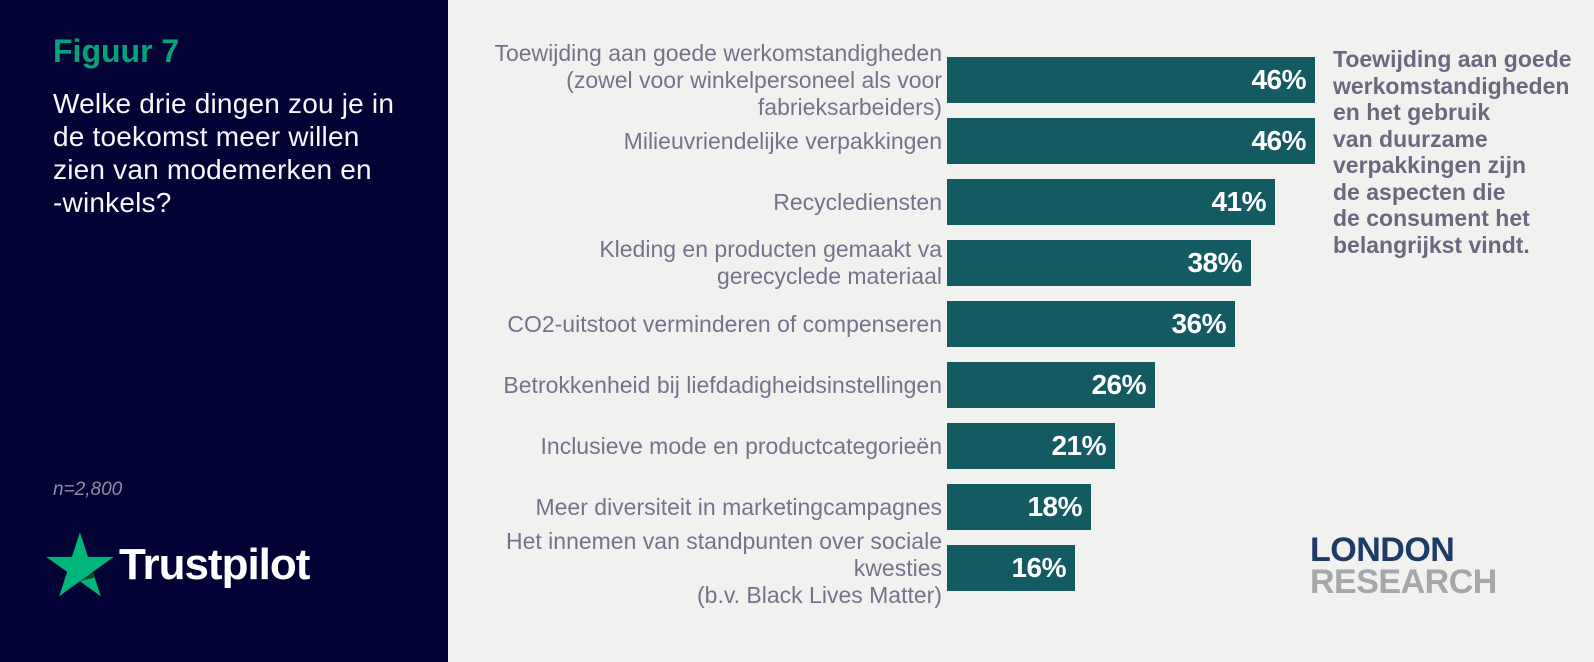 This screenshot has height=662, width=1594. I want to click on bar-value-label: 16%, so click(1038, 567).